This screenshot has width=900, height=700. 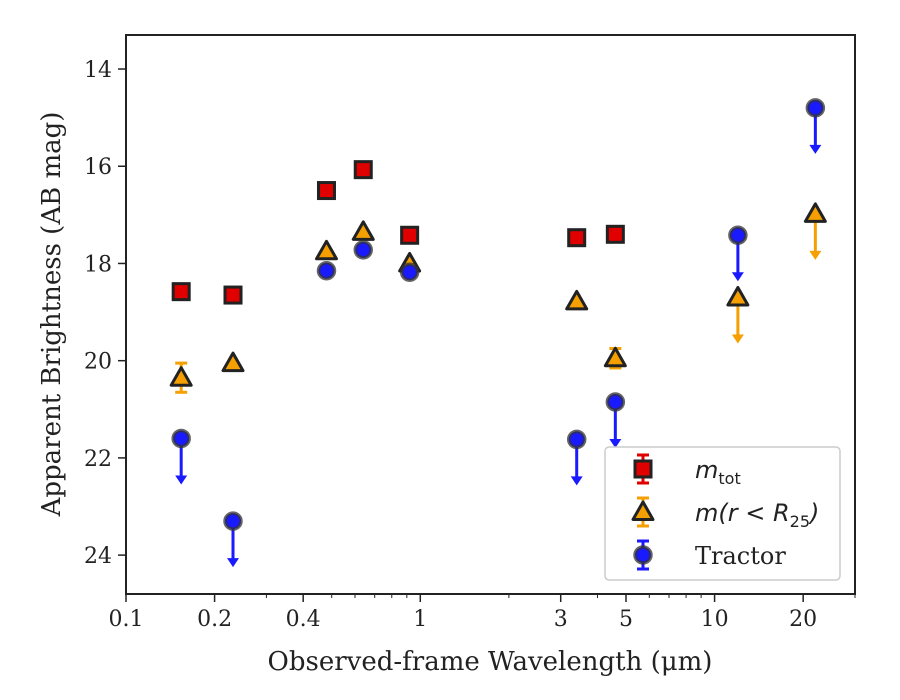 I want to click on x-axis: 0.1 0.2 0.4 1 3 5 10 20, so click(x=482, y=613).